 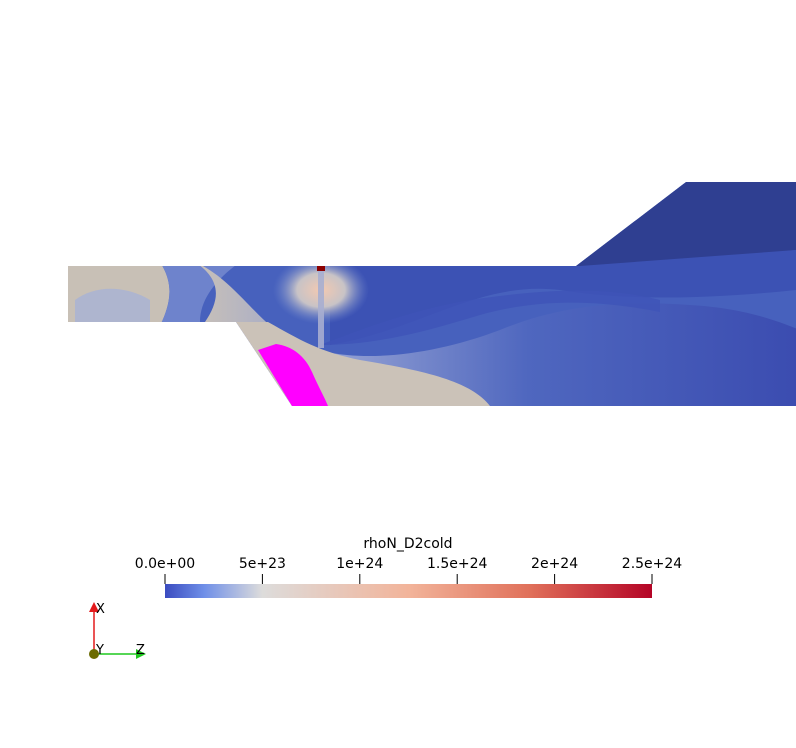 What do you see at coordinates (490, 317) in the screenshot?
I see `channel-dip` at bounding box center [490, 317].